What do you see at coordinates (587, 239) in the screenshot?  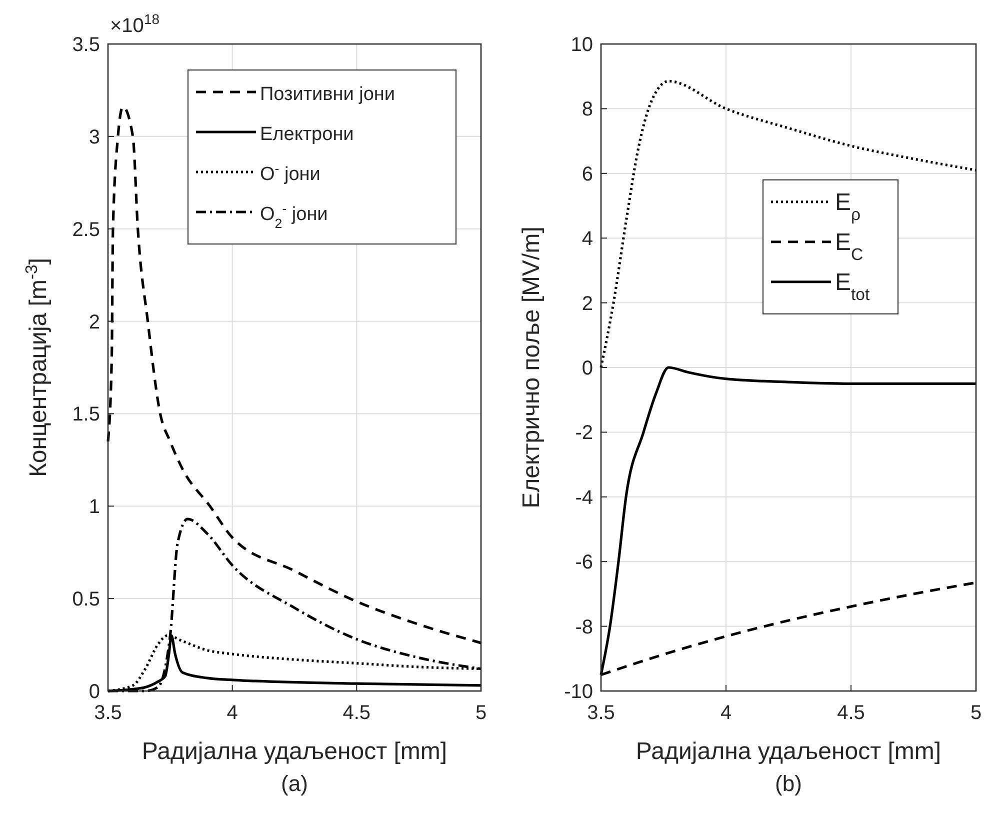 I see `y-tick-label: 4` at bounding box center [587, 239].